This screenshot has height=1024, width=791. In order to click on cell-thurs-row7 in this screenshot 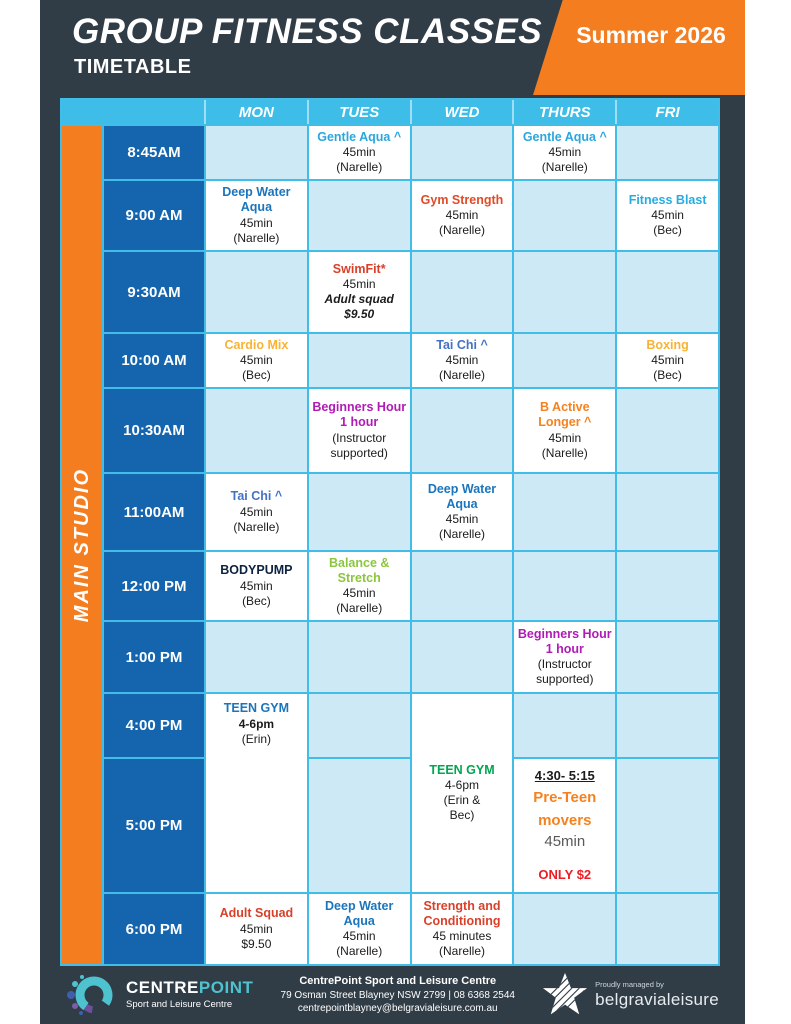, I will do `click(565, 586)`.